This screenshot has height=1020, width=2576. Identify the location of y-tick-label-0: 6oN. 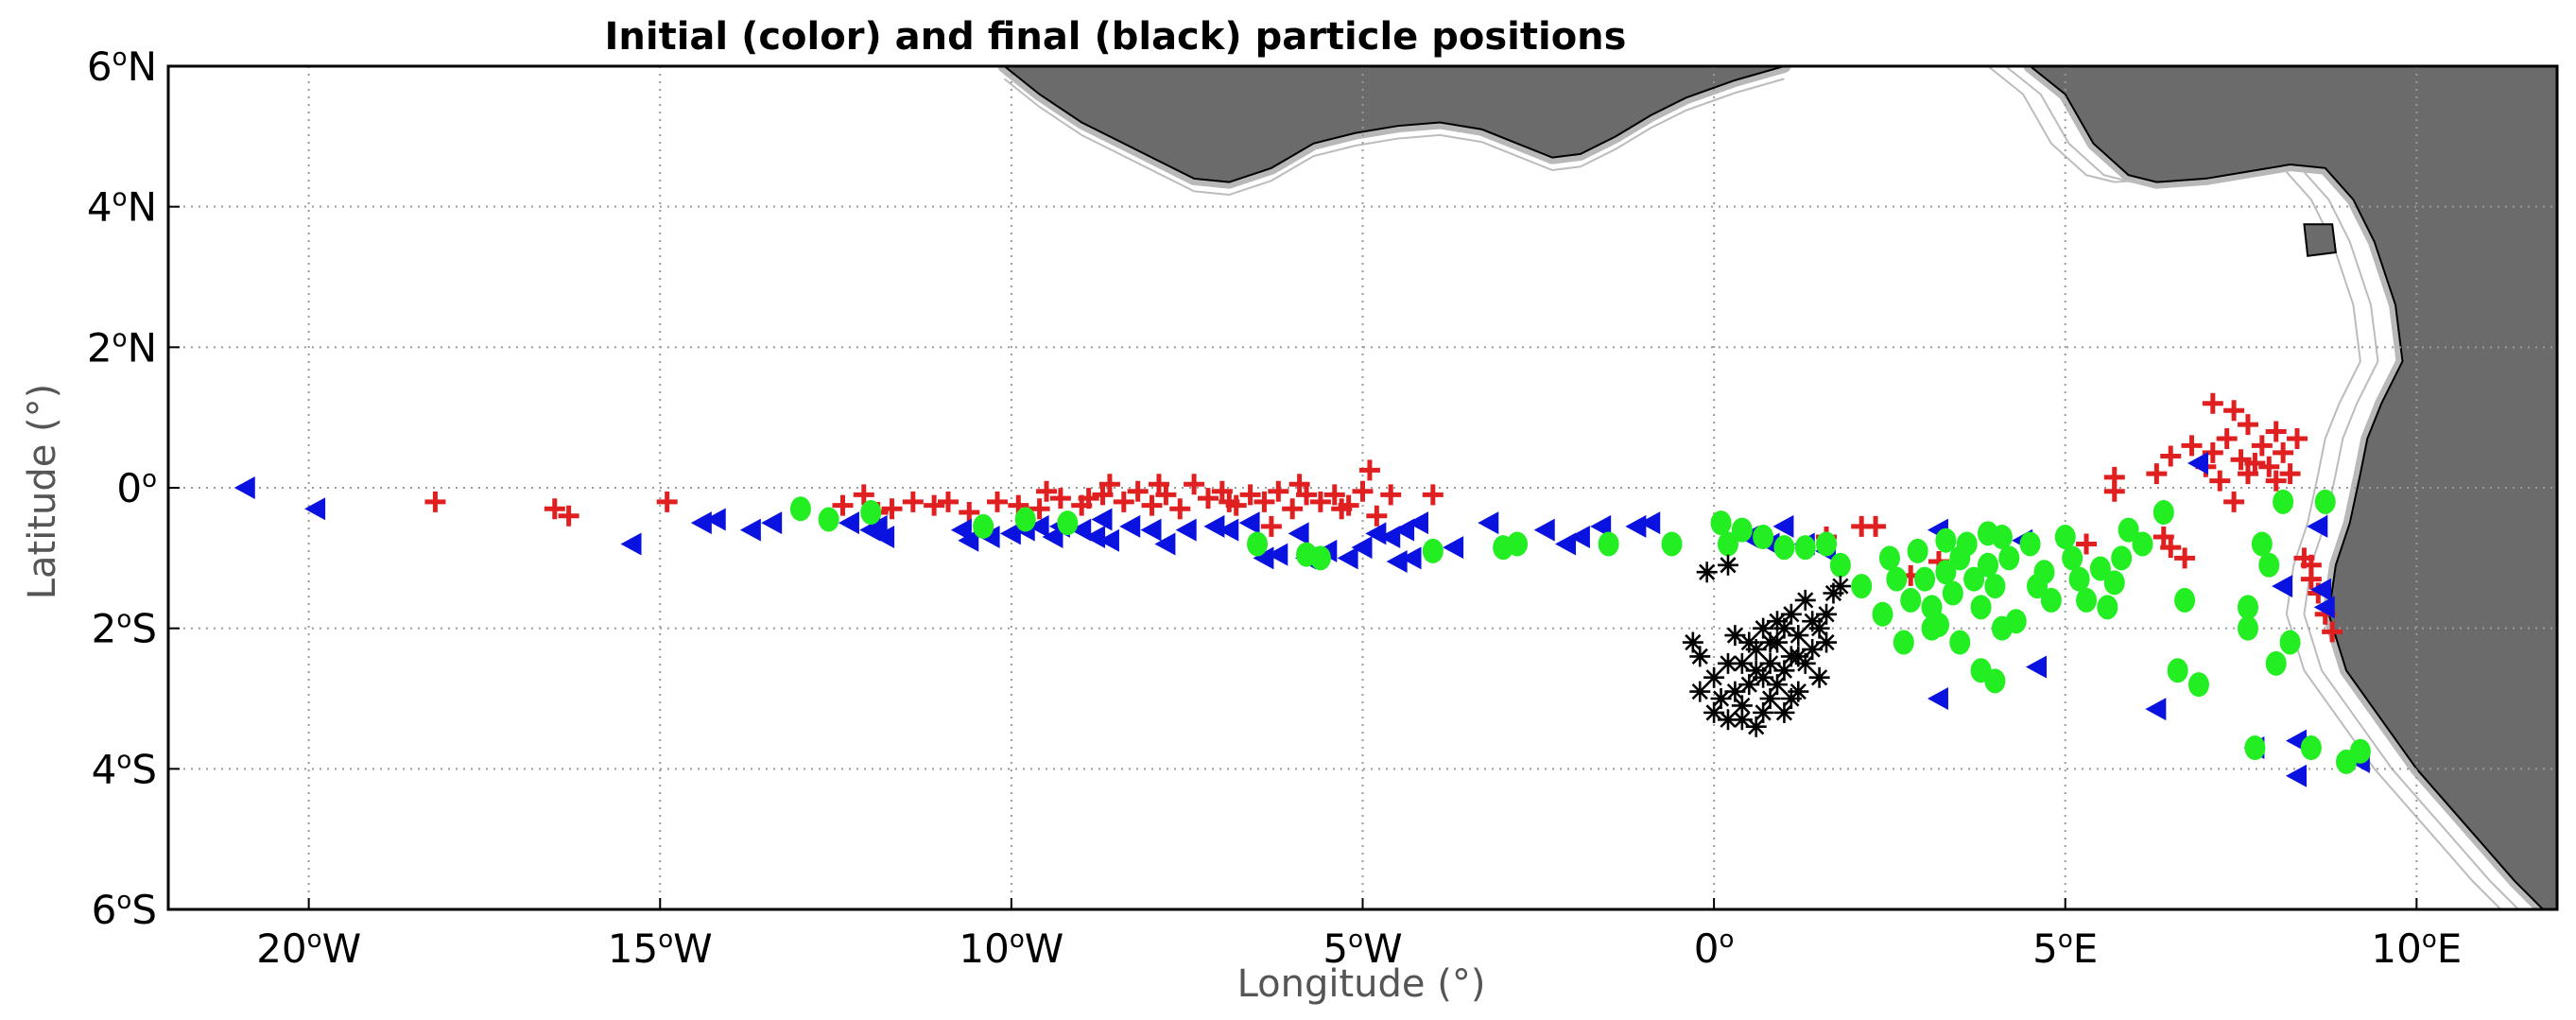
(122, 66).